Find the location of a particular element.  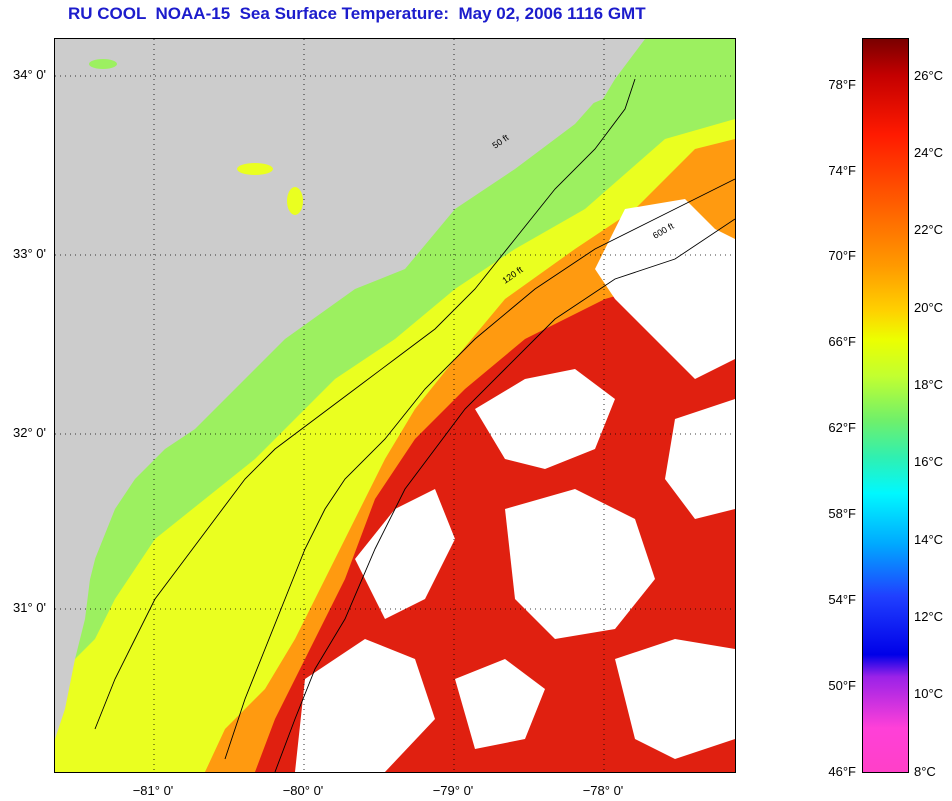

colorbar-f-50: 50°F is located at coordinates (842, 685).